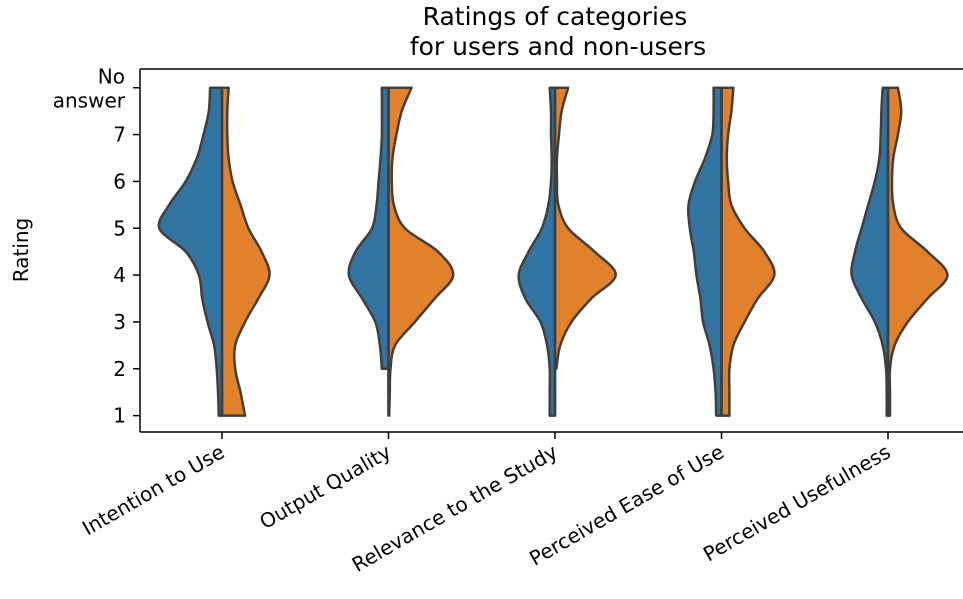 This screenshot has height=599, width=963. What do you see at coordinates (119, 181) in the screenshot?
I see `y-tick-label-6: 6` at bounding box center [119, 181].